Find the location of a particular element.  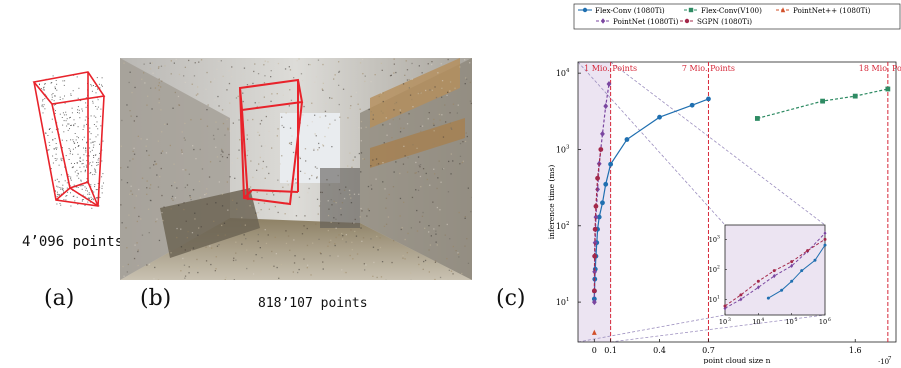

marker-square is located at coordinates (822, 101).